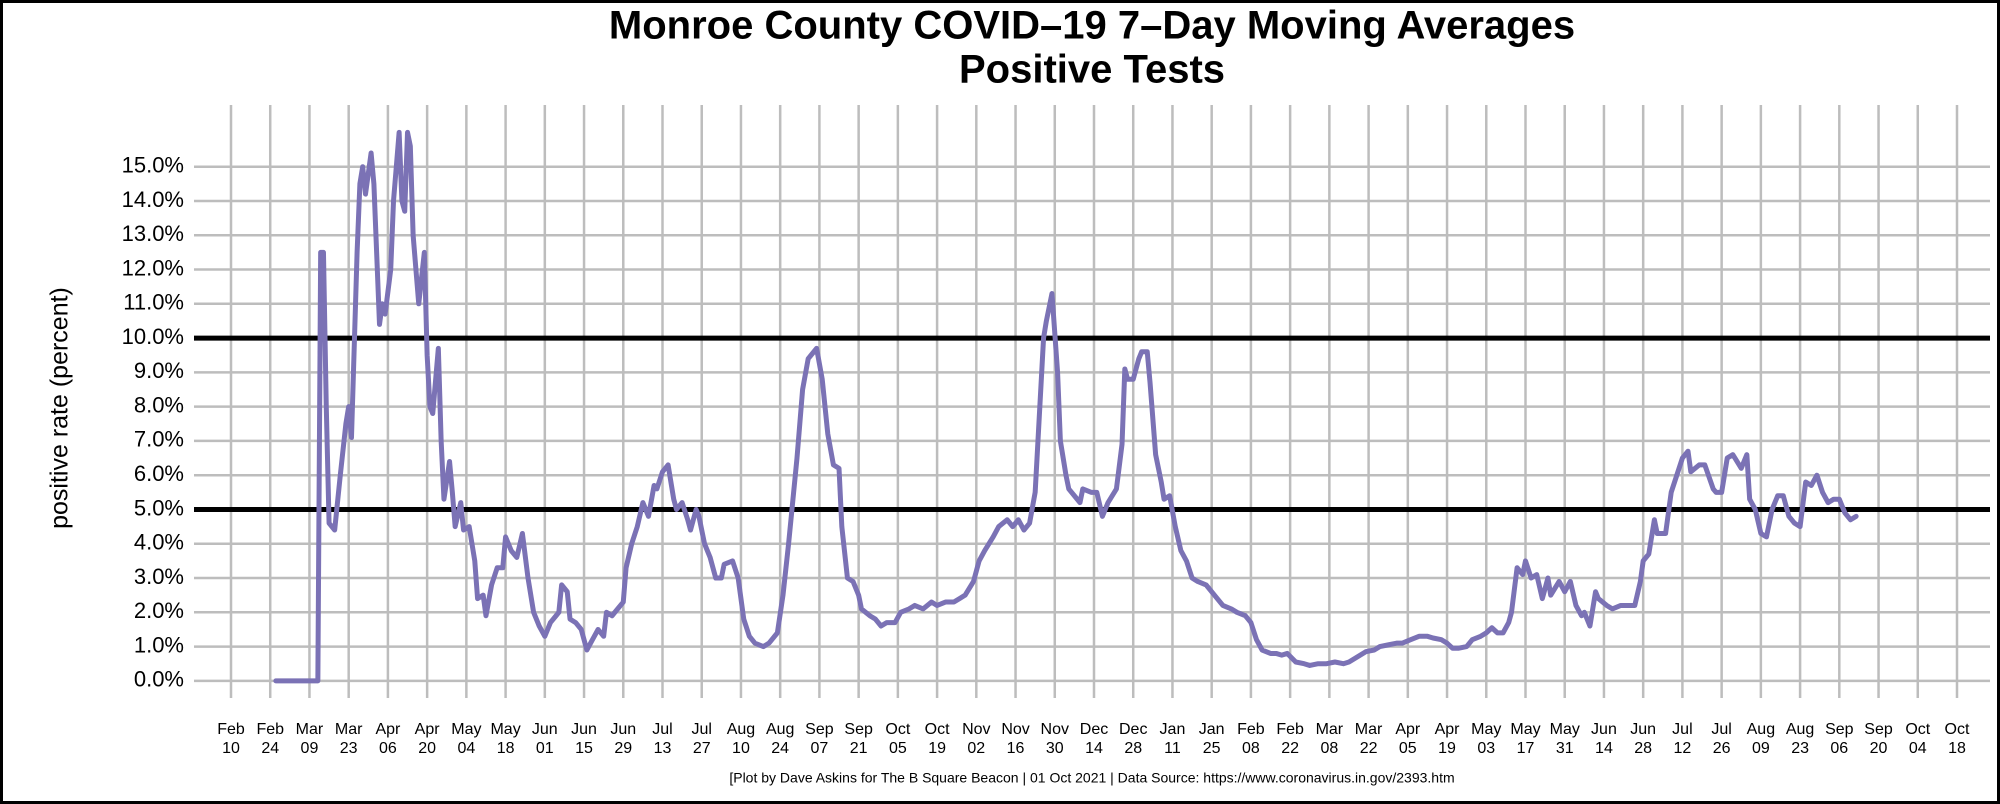 The height and width of the screenshot is (804, 2000). What do you see at coordinates (1251, 739) in the screenshot?
I see `x-tick-label: Feb 08` at bounding box center [1251, 739].